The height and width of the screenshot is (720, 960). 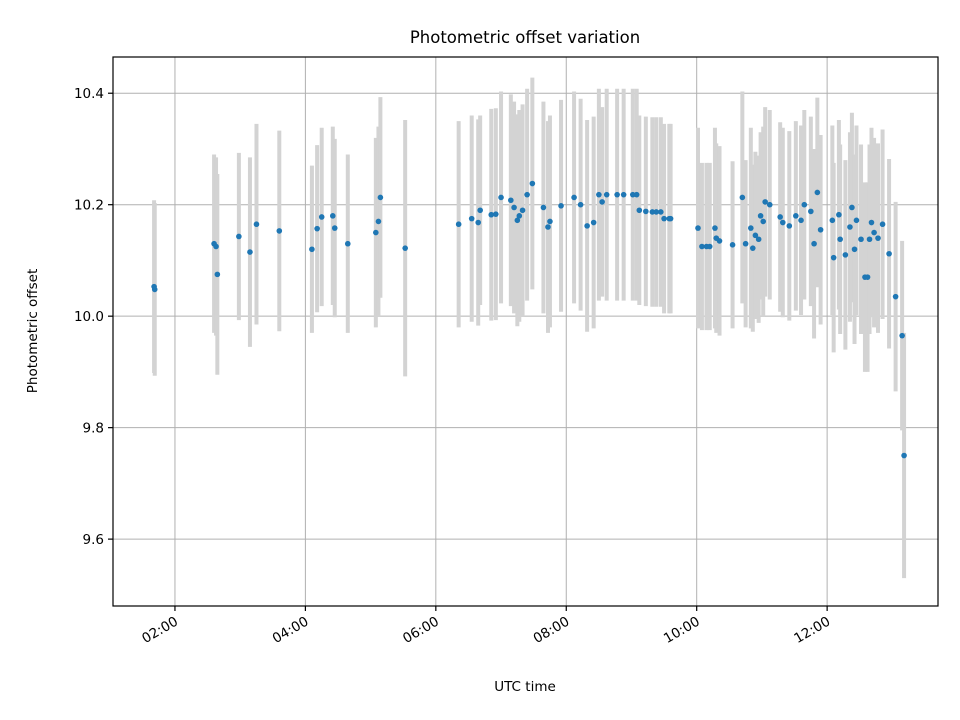 What do you see at coordinates (525, 37) in the screenshot?
I see `chart-title: Photometric offset variation` at bounding box center [525, 37].